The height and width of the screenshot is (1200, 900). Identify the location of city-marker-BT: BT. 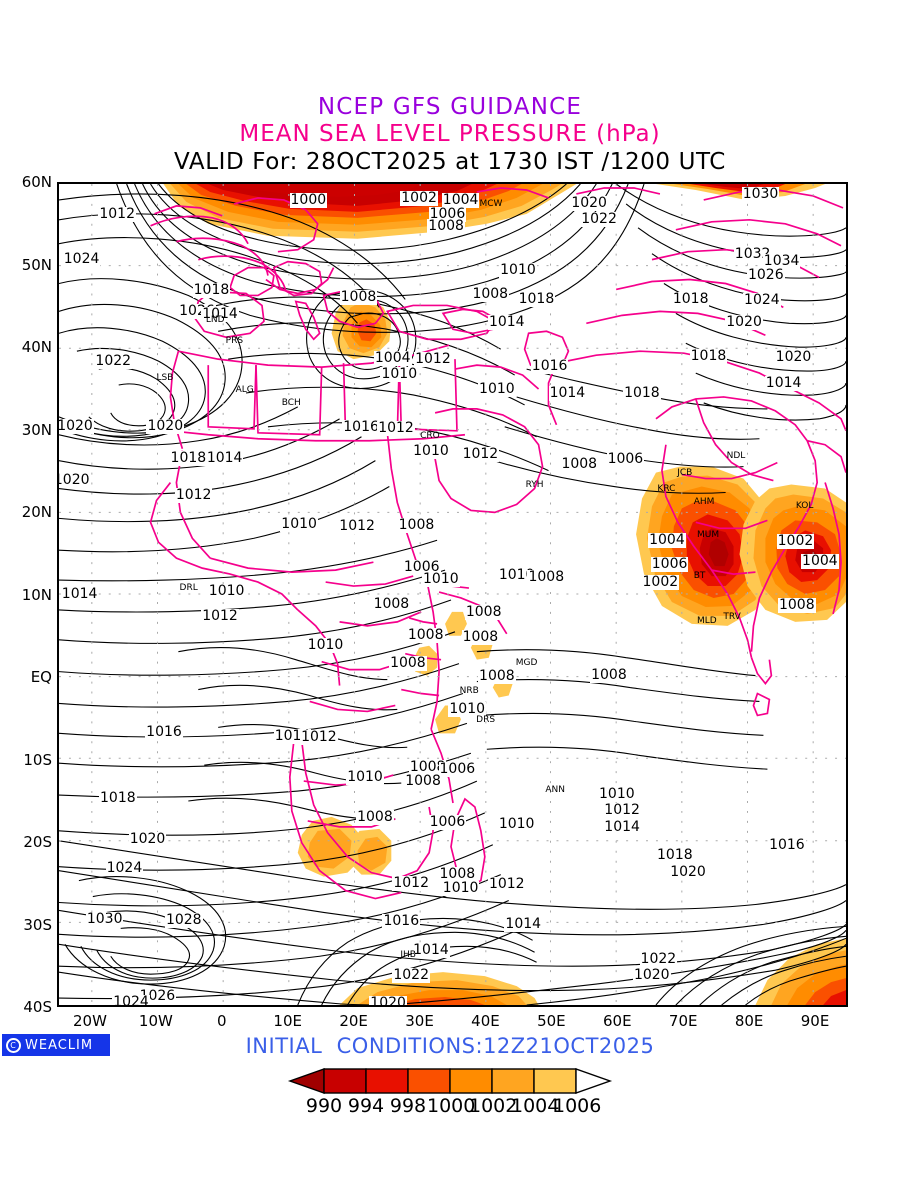
(699, 575).